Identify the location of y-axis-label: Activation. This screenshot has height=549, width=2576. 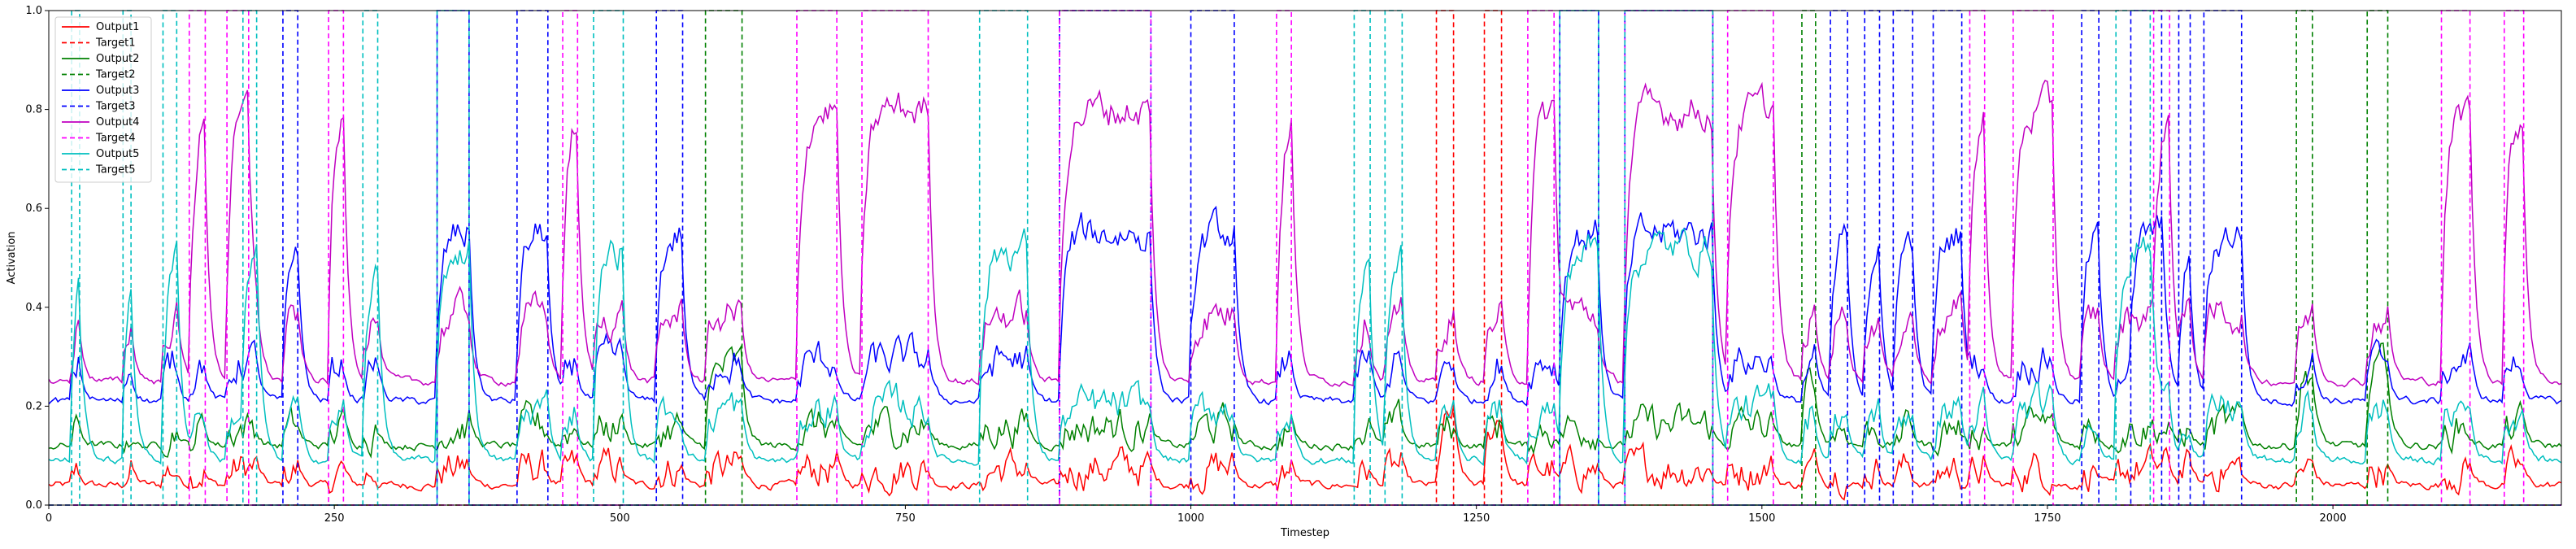
(12, 258).